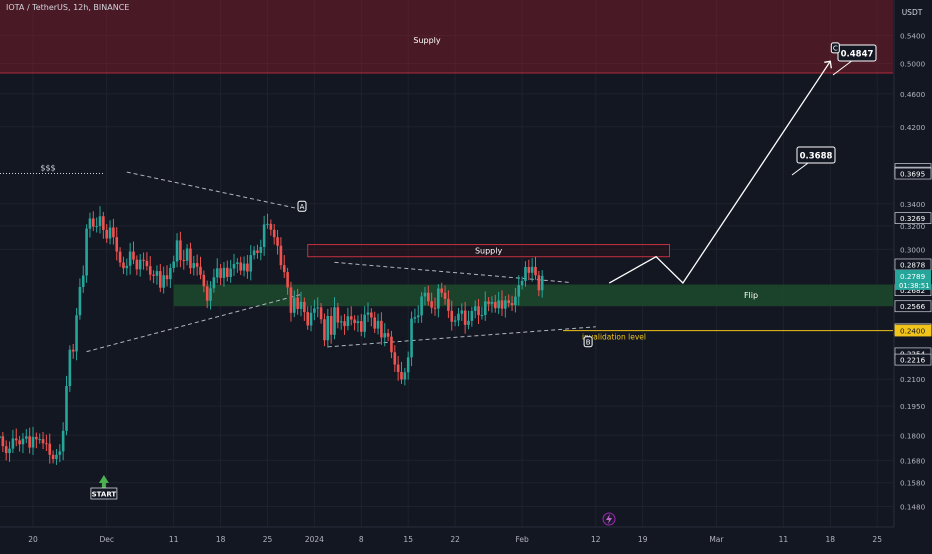 Image resolution: width=932 pixels, height=554 pixels. I want to click on supply-zone-top, so click(446, 37).